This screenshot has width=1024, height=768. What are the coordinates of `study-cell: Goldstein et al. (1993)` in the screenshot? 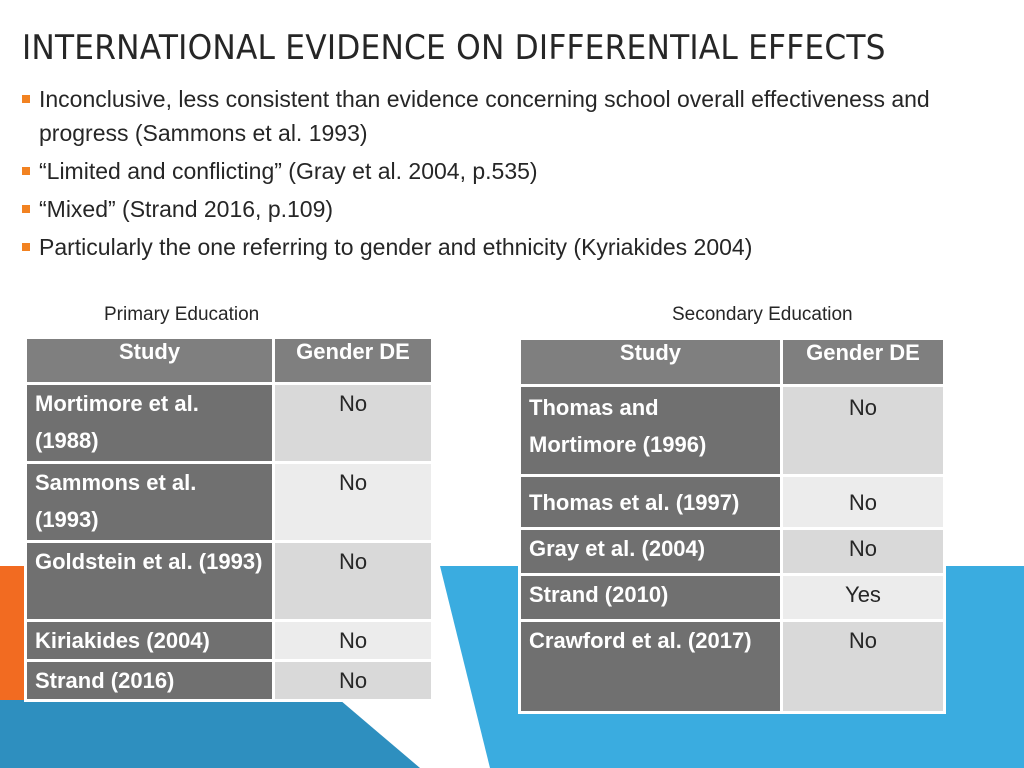 It's located at (149, 581).